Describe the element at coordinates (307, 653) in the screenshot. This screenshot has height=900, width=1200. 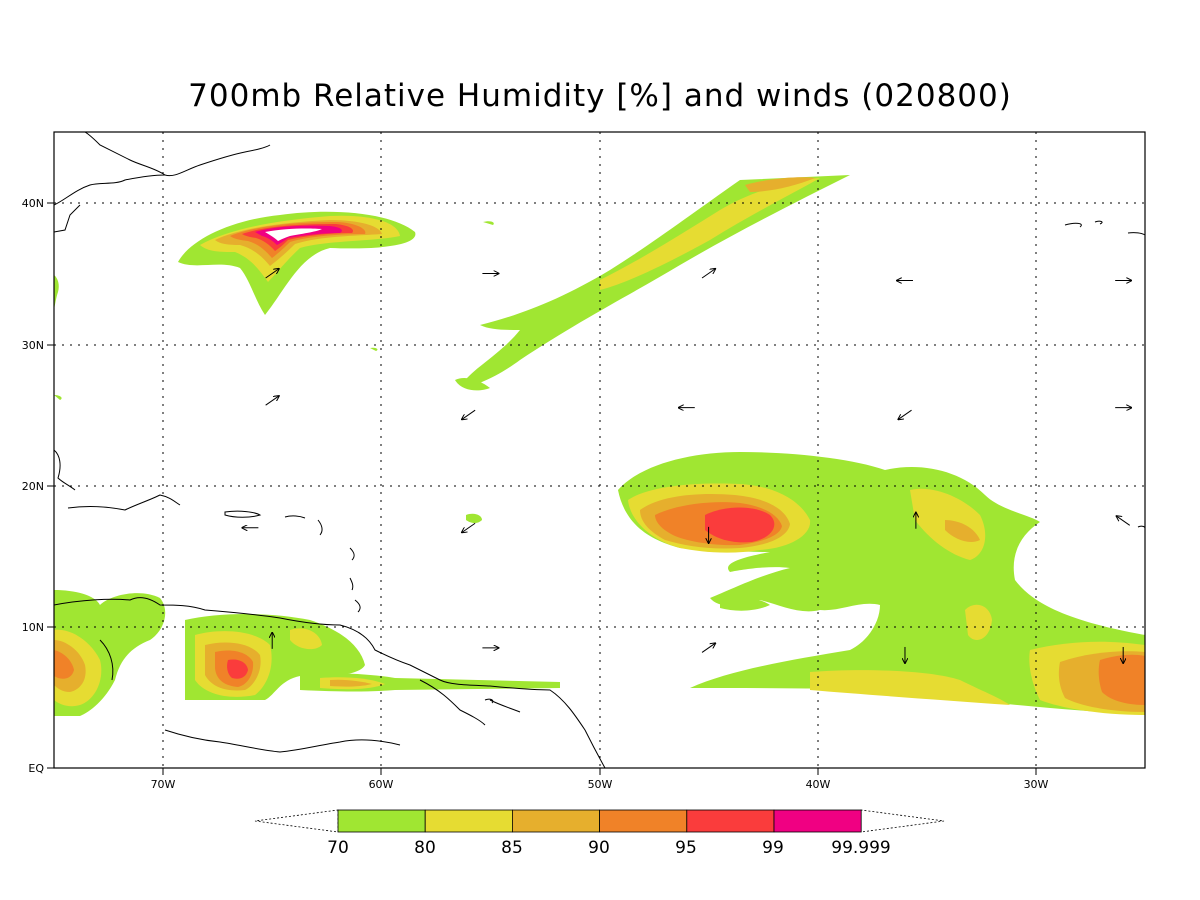
I see `humidity-region-south` at that location.